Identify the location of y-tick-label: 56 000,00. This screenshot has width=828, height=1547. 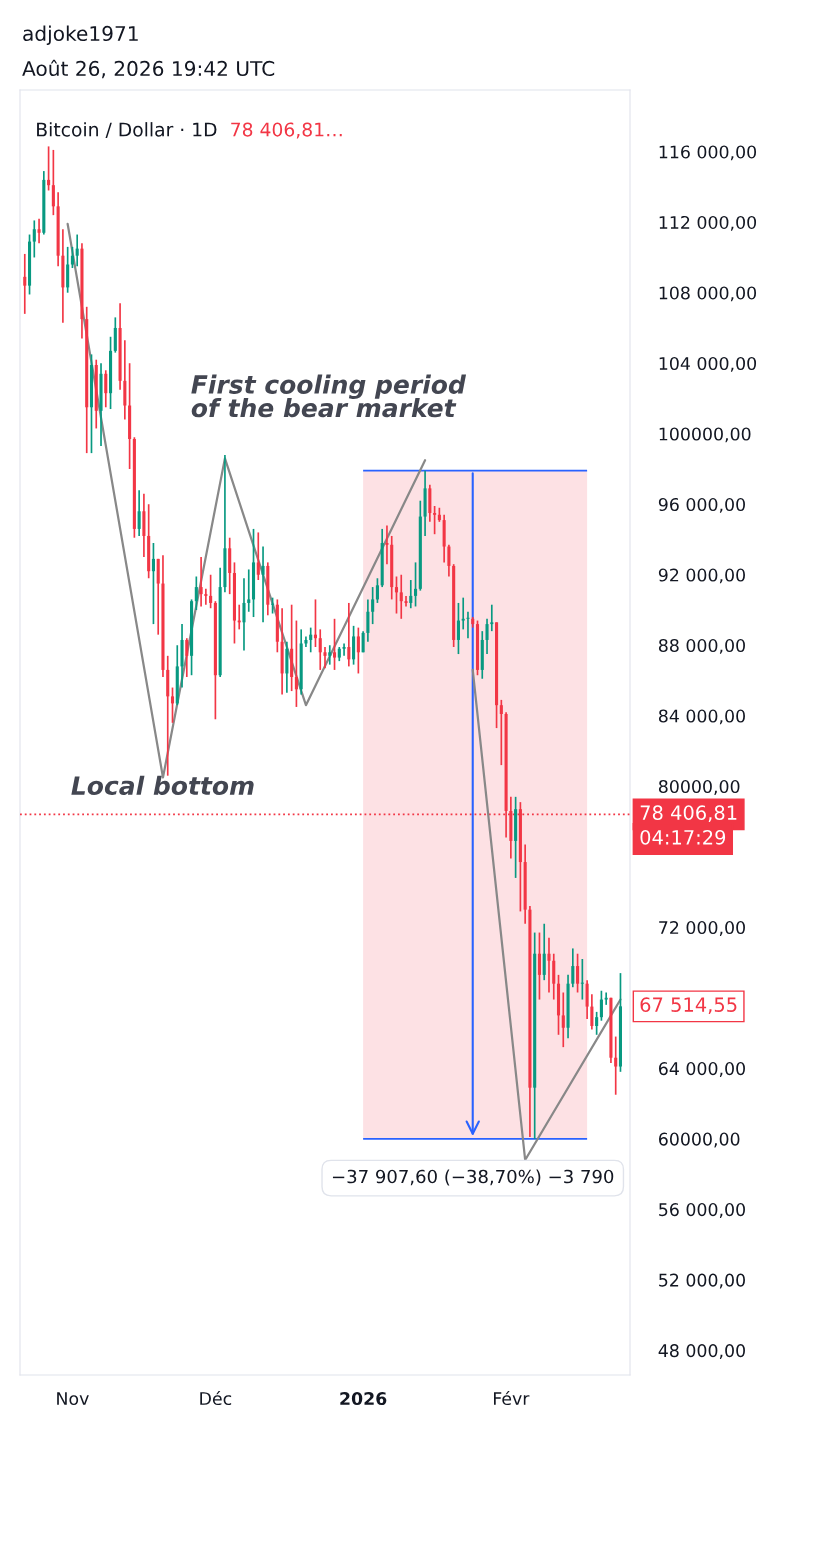
(702, 1210).